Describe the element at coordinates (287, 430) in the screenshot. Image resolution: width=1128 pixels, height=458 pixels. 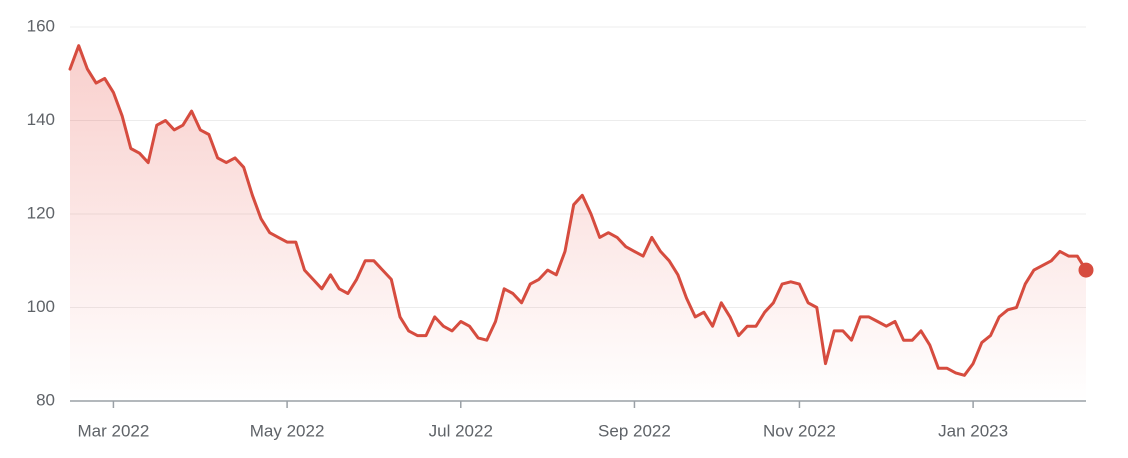
I see `x-tick-label: May 2022` at that location.